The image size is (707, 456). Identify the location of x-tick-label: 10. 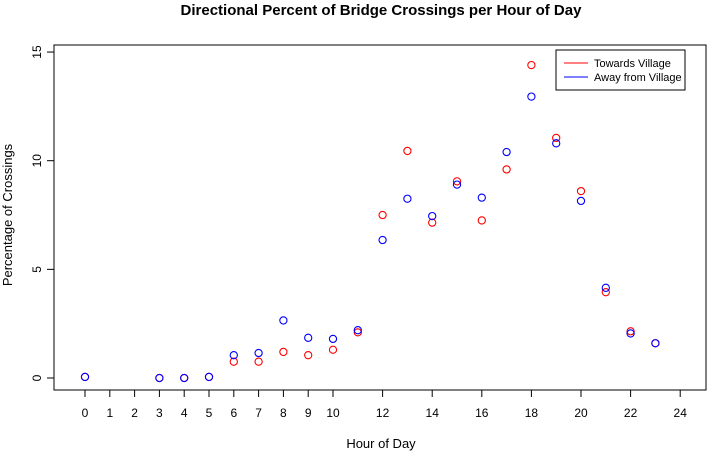
(333, 413).